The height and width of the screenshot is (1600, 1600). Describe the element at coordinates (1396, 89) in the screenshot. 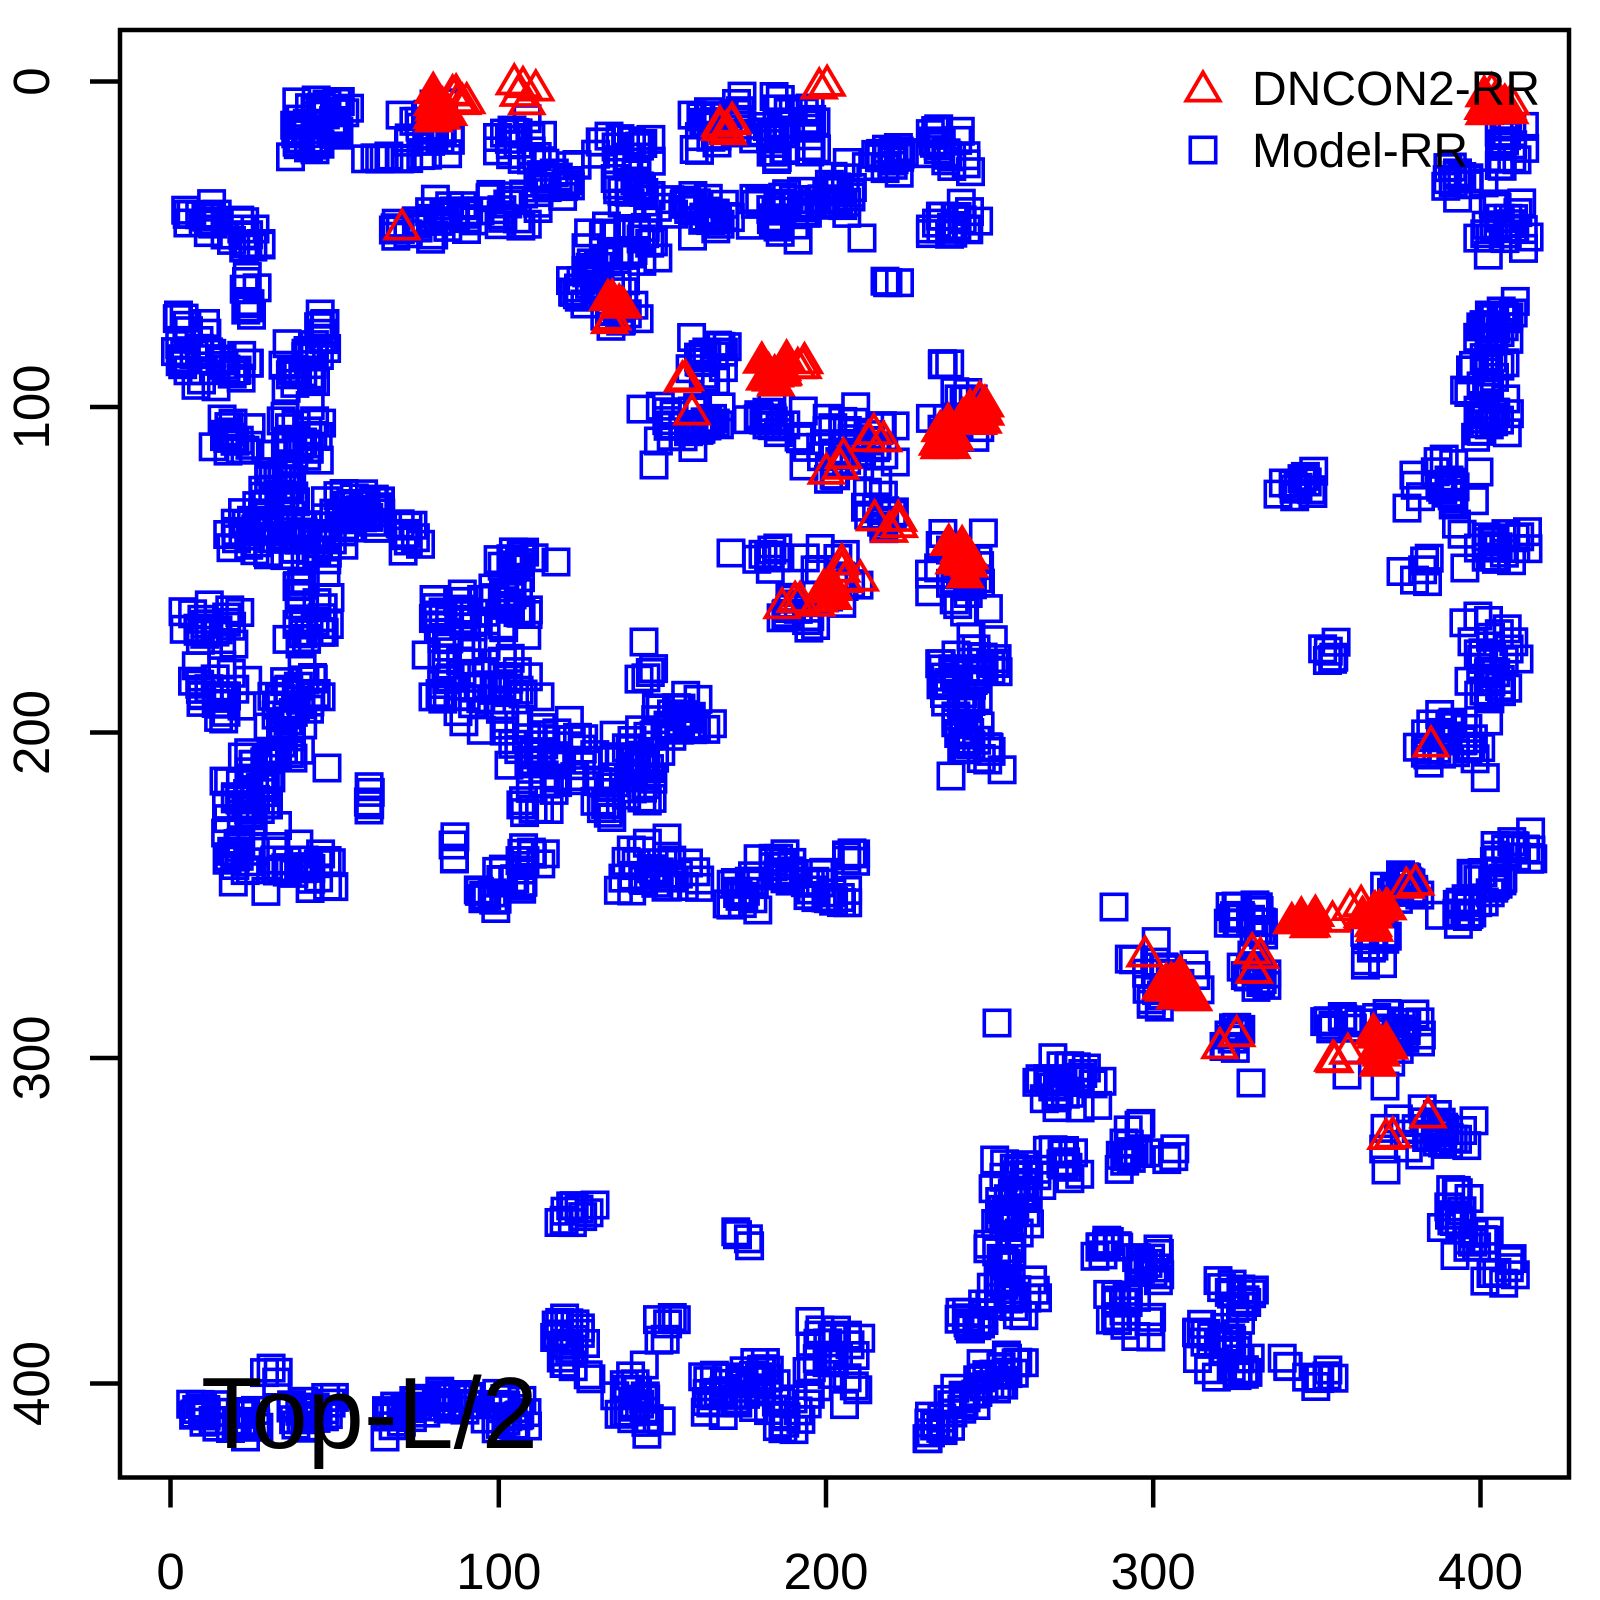

I see `svg-text: DNCON2-RR` at that location.